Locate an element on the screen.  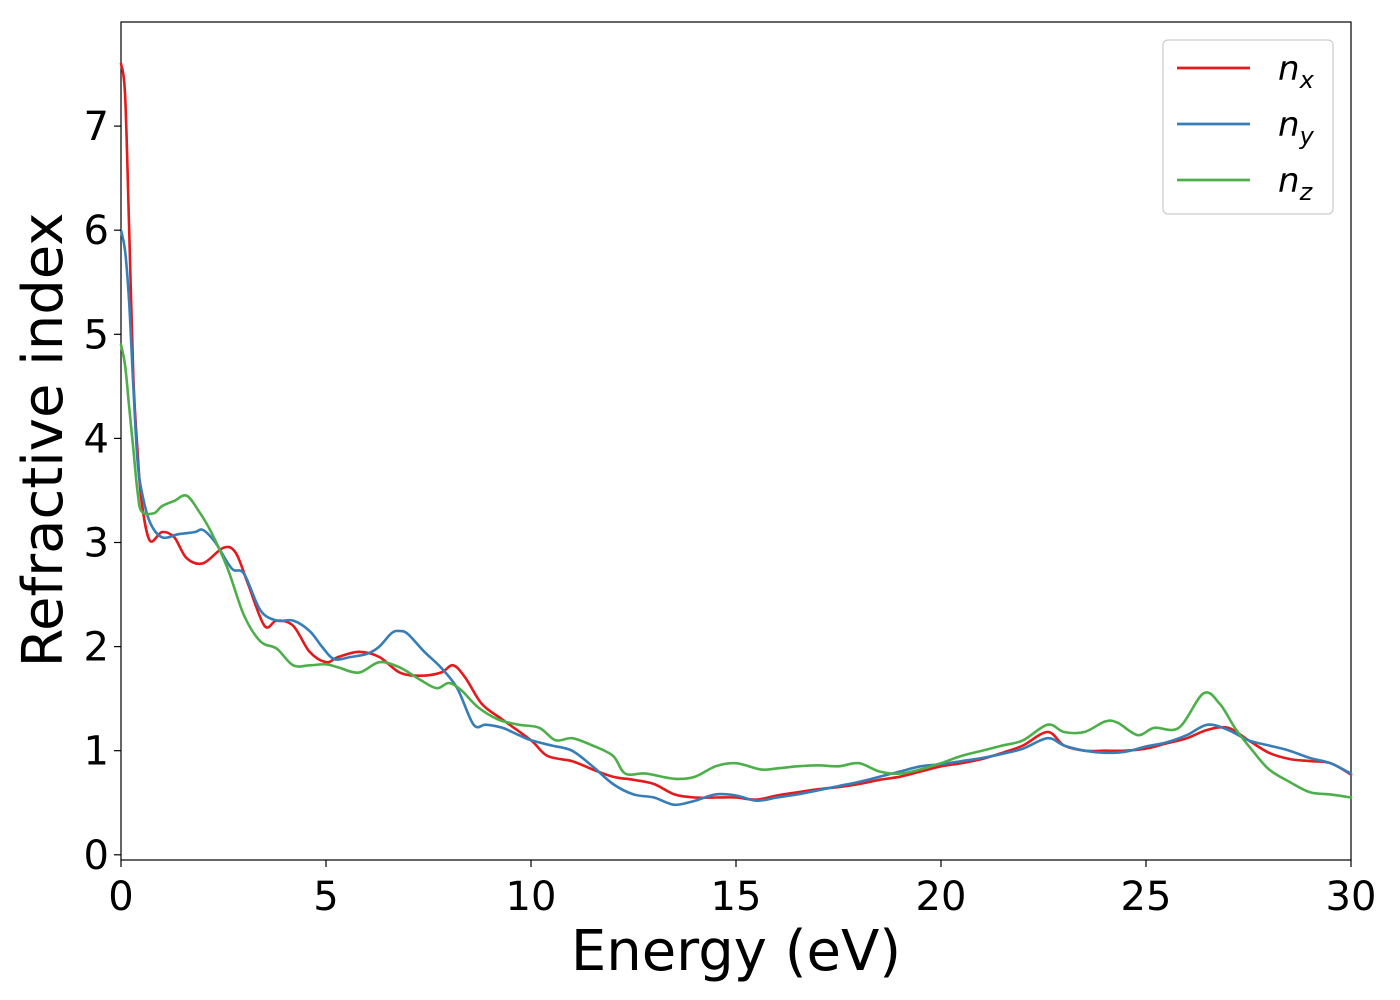
x-tick-label: 0 is located at coordinates (120, 897).